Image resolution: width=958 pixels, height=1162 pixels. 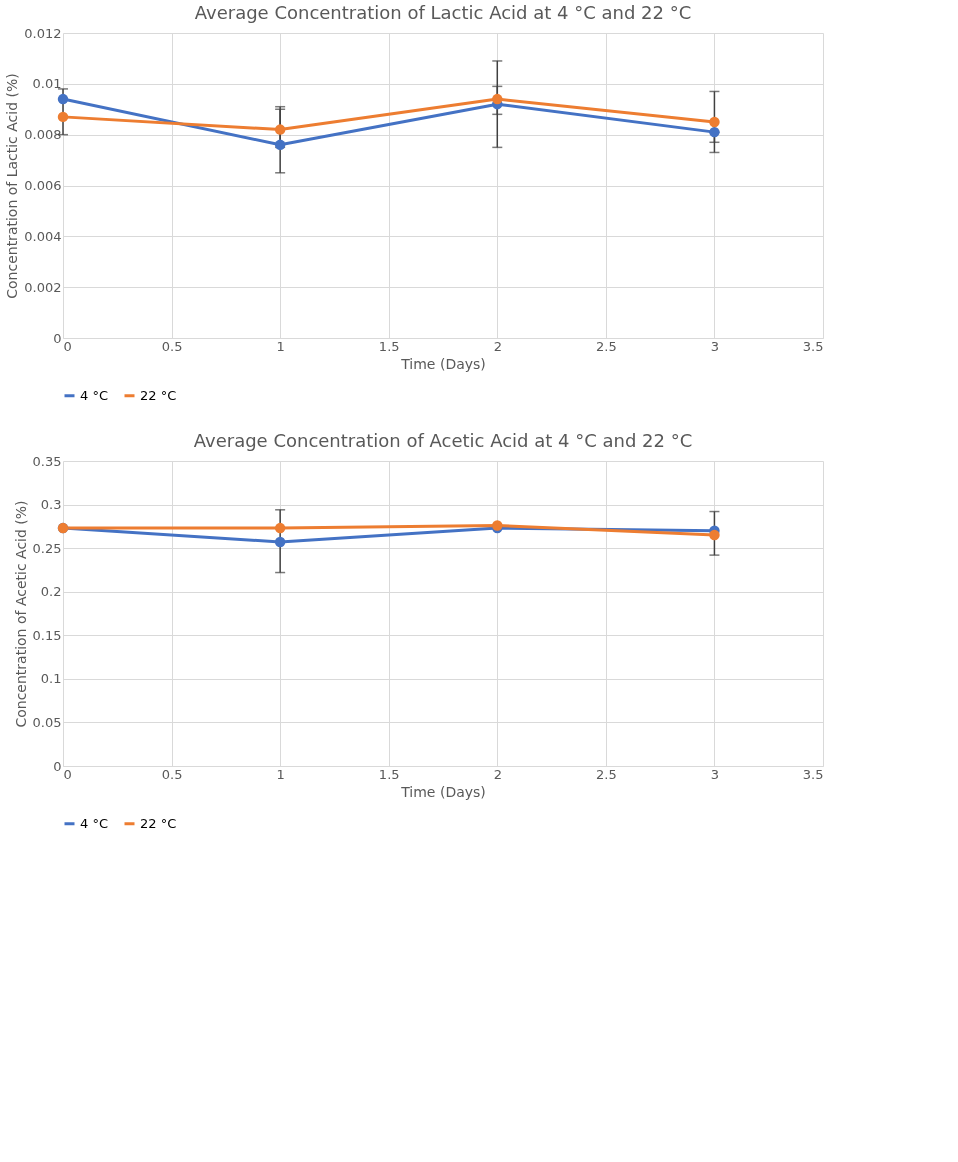 What do you see at coordinates (443, 440) in the screenshot?
I see `chart-title: Average Concentration of Acetic Acid at 4 °C and 22 °C` at bounding box center [443, 440].